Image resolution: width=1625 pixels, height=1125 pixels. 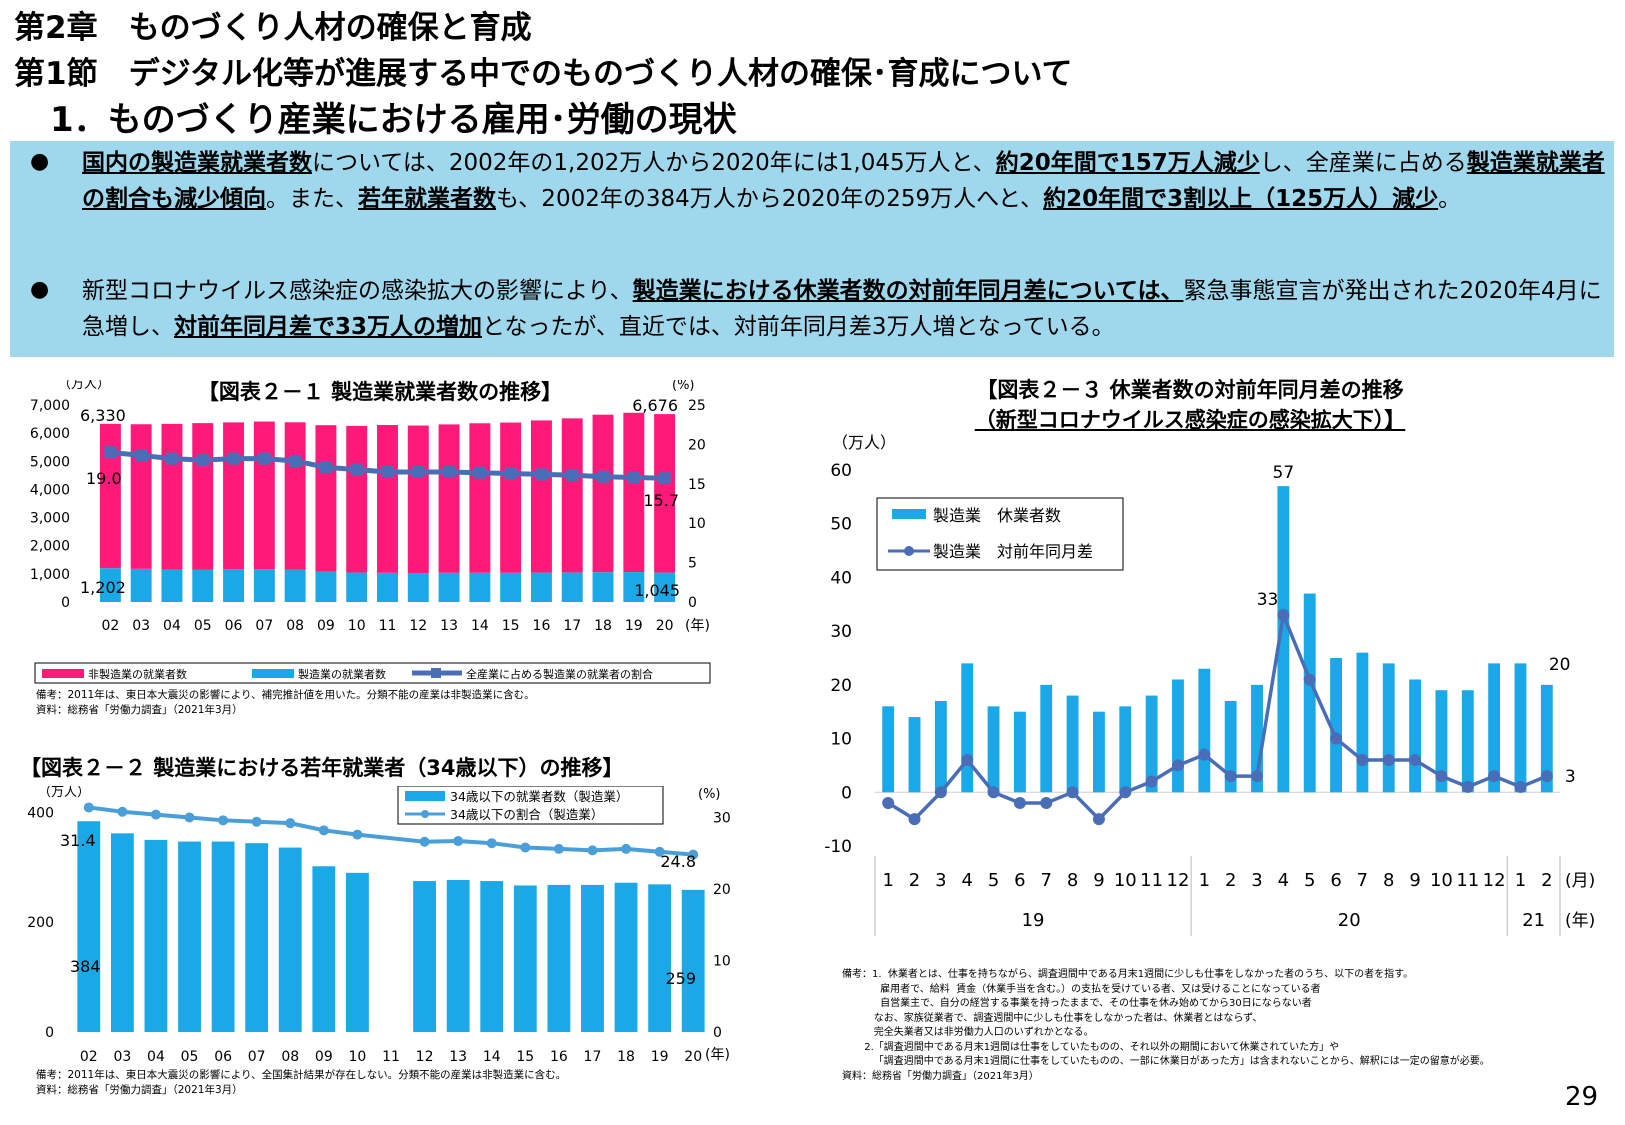 What do you see at coordinates (391, 831) in the screenshot?
I see `rate-line` at bounding box center [391, 831].